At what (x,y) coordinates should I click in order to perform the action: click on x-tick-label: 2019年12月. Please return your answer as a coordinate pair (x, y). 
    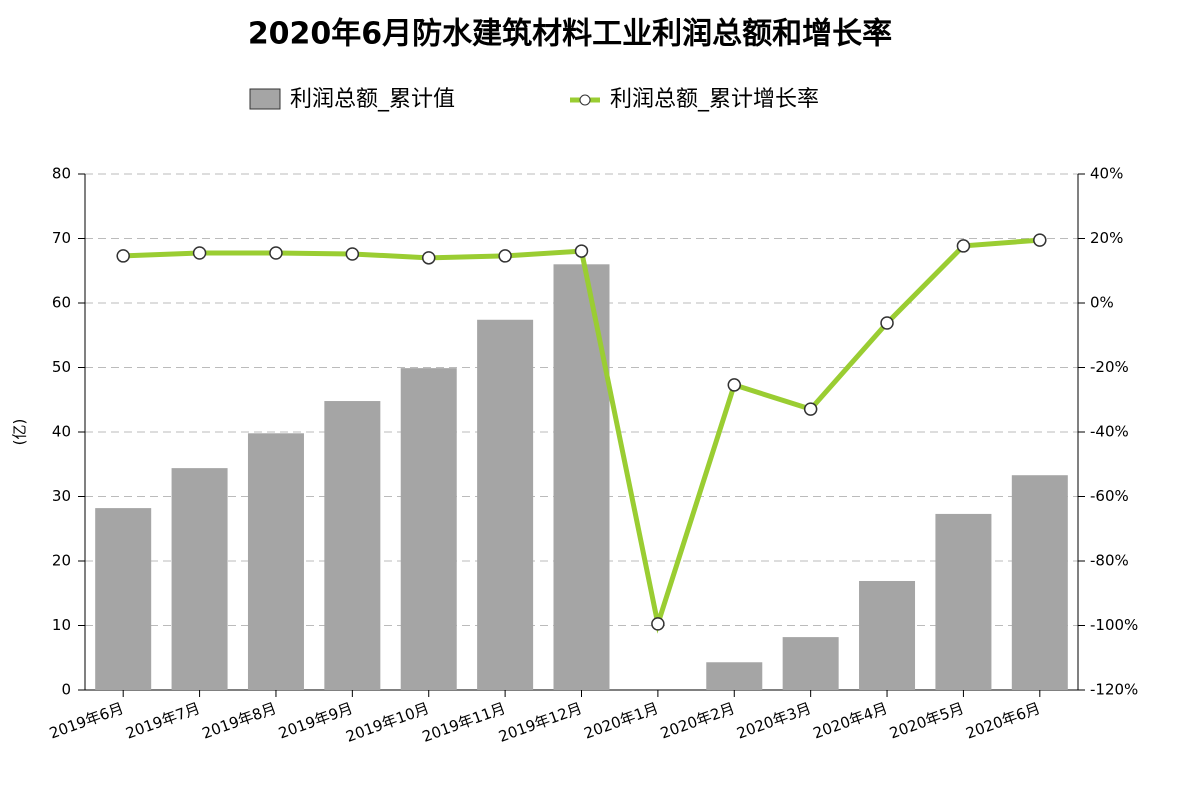
    Looking at the image, I should click on (540, 722).